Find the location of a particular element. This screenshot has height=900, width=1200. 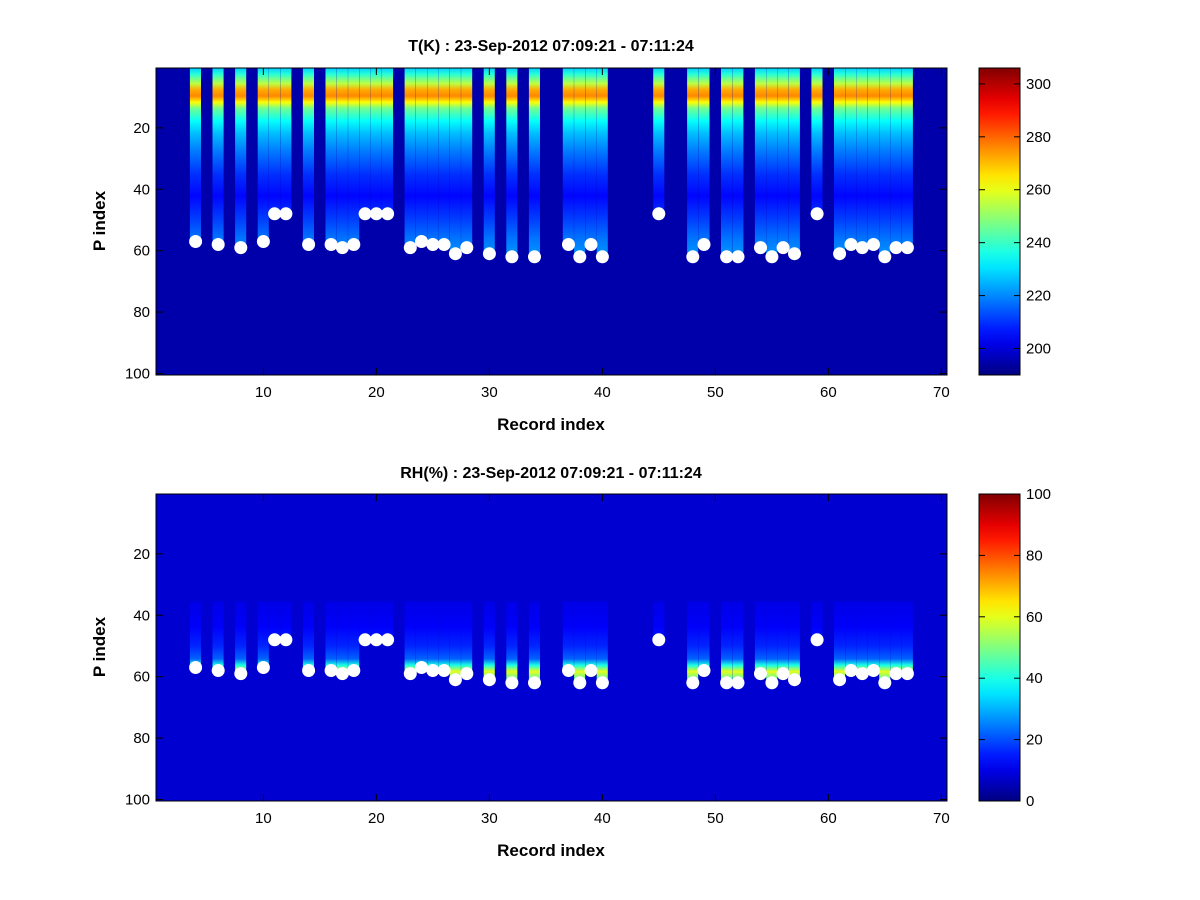

colorbar-tick-label: 80 is located at coordinates (1034, 555).